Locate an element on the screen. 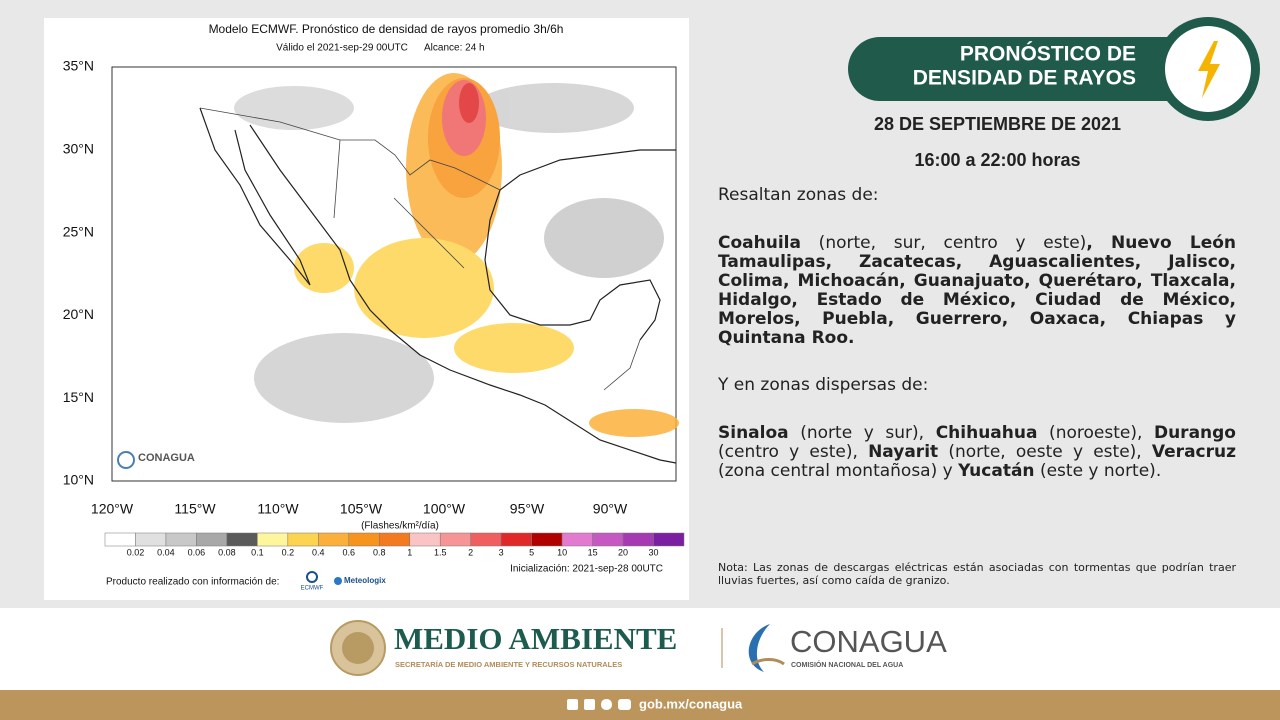  legend-label: 0.08 is located at coordinates (227, 552).